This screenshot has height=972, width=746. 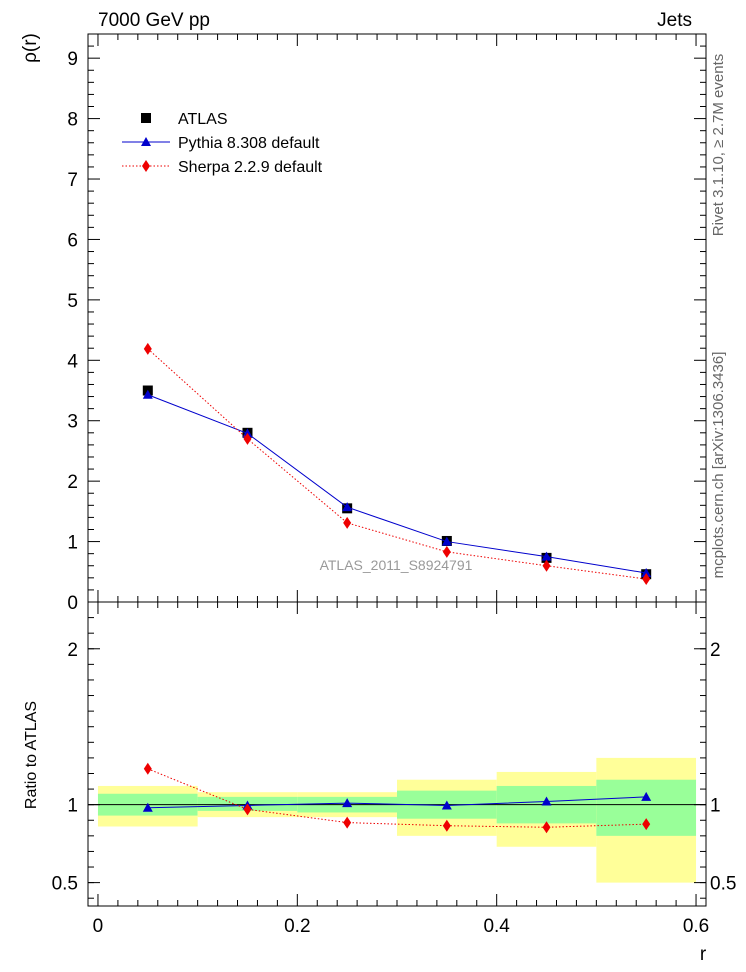 What do you see at coordinates (696, 926) in the screenshot?
I see `ratio-xtick-label: 0.6` at bounding box center [696, 926].